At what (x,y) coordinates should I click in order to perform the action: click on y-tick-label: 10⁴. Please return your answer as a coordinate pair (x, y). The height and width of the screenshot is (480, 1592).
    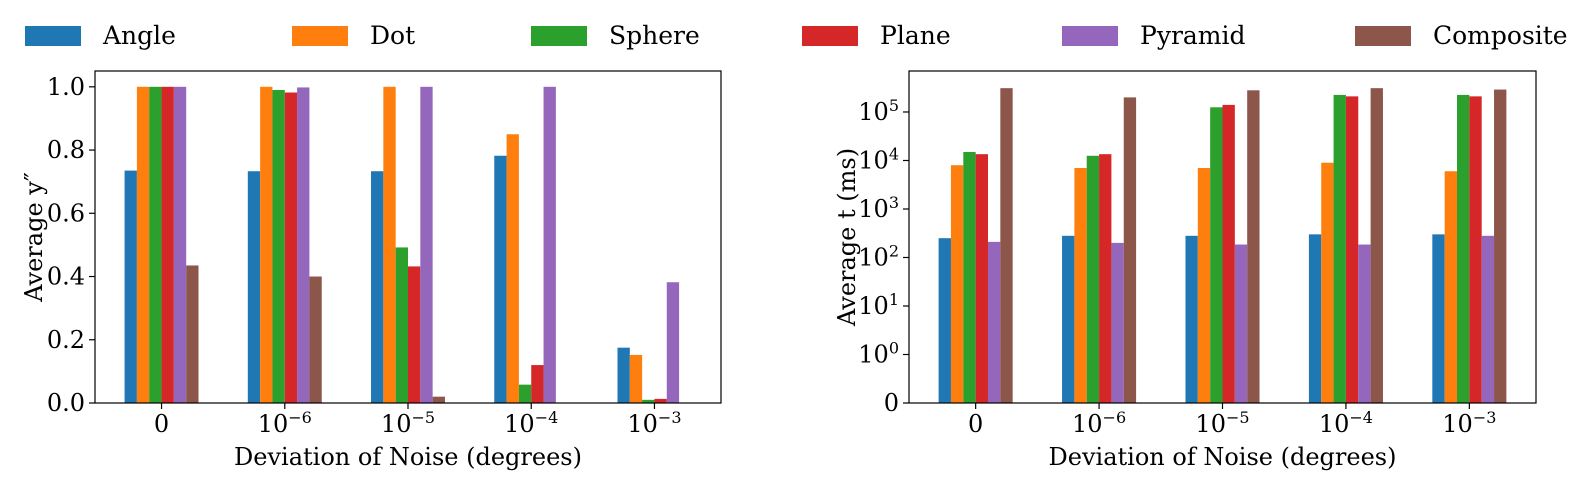
    Looking at the image, I should click on (878, 159).